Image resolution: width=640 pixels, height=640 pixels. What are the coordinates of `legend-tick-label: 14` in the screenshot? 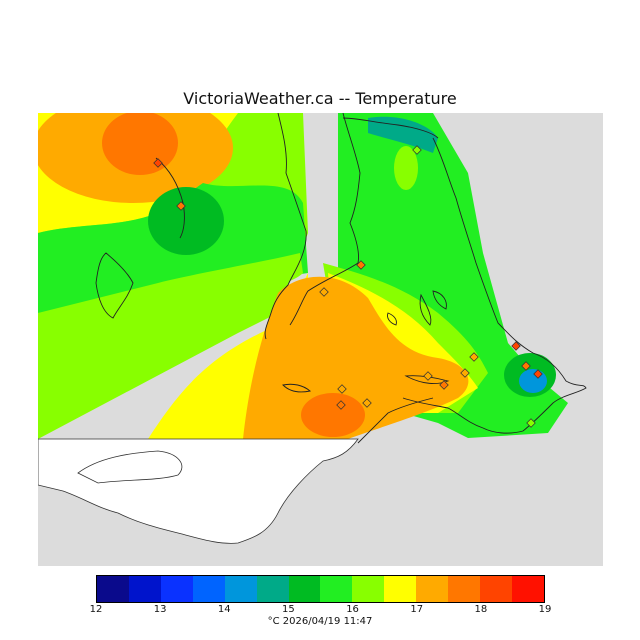 It's located at (224, 609).